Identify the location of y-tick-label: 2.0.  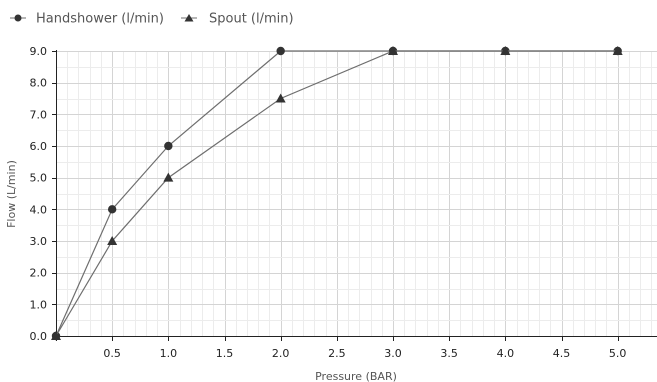
(39, 273).